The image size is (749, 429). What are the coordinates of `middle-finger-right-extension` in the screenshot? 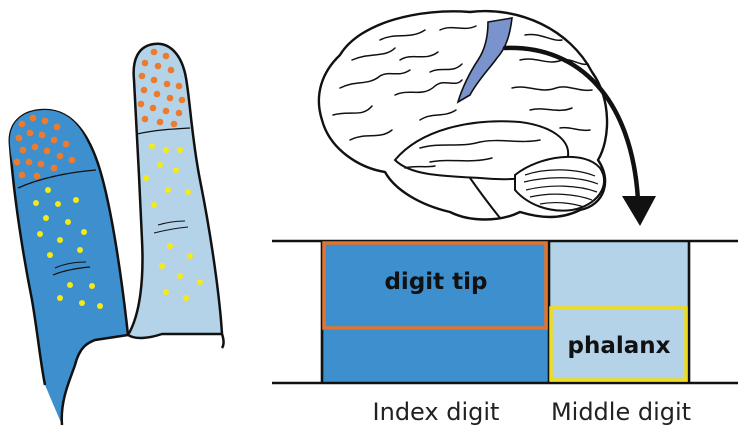 It's located at (222, 341).